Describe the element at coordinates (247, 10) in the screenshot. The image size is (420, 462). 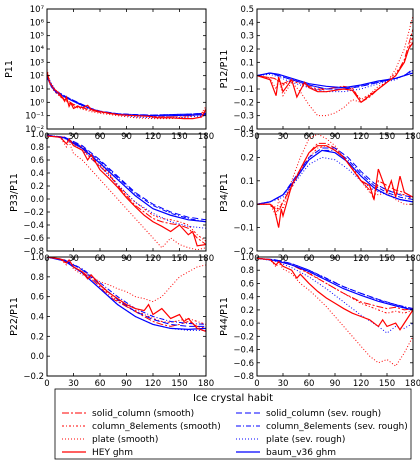
I see `y-tick-label: 0.5` at that location.